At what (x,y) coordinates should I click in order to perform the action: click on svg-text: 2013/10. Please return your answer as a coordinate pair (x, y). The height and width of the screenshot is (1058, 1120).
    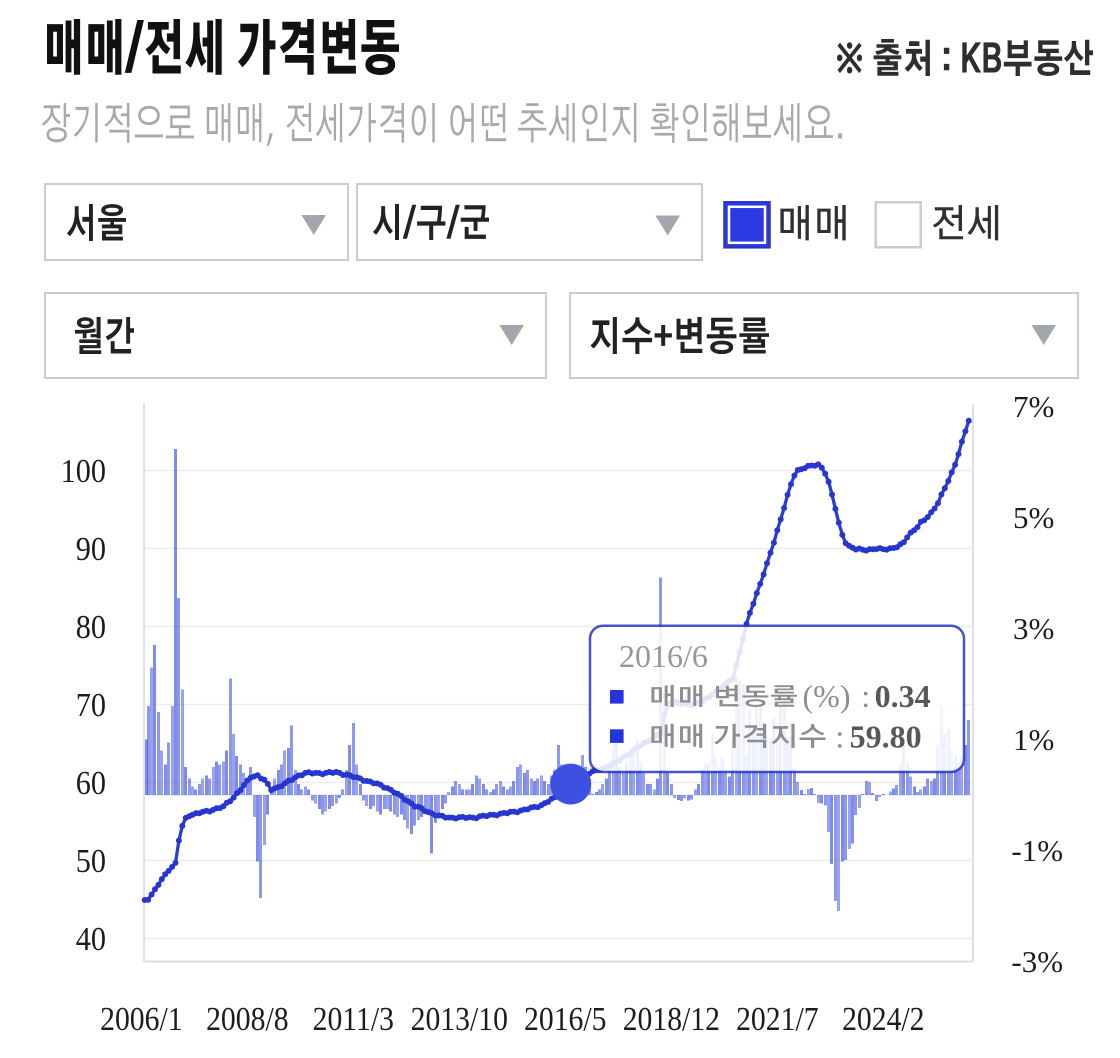
    Looking at the image, I should click on (459, 1018).